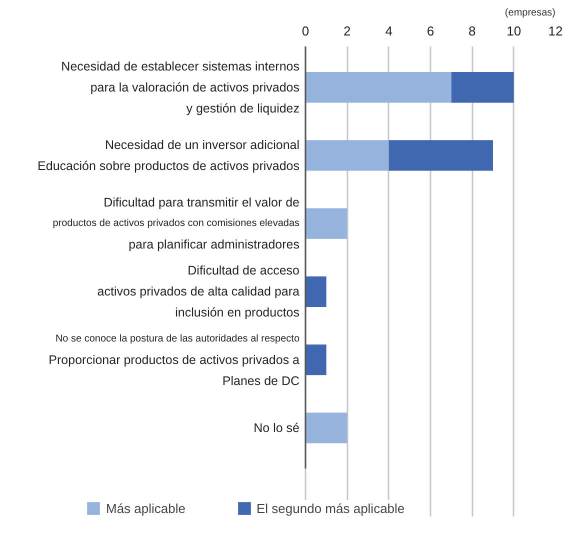  Describe the element at coordinates (555, 31) in the screenshot. I see `x-tick-label: 12` at that location.